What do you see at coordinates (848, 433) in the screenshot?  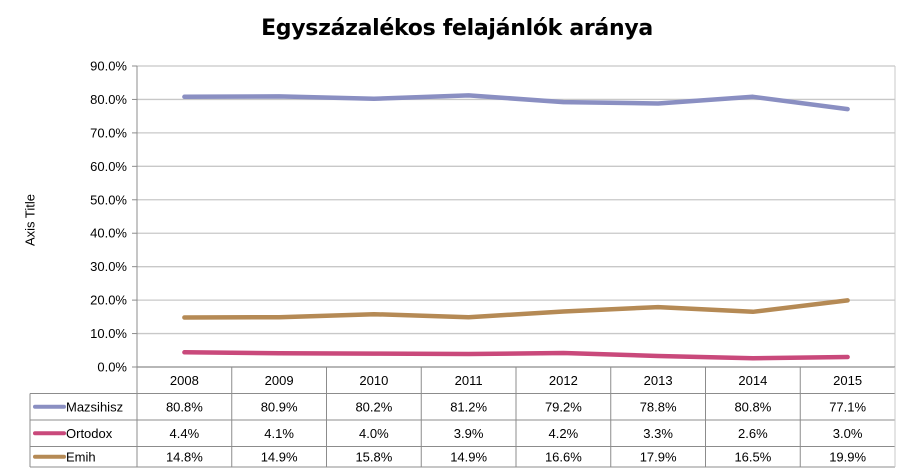 I see `data-label: 3.0%` at bounding box center [848, 433].